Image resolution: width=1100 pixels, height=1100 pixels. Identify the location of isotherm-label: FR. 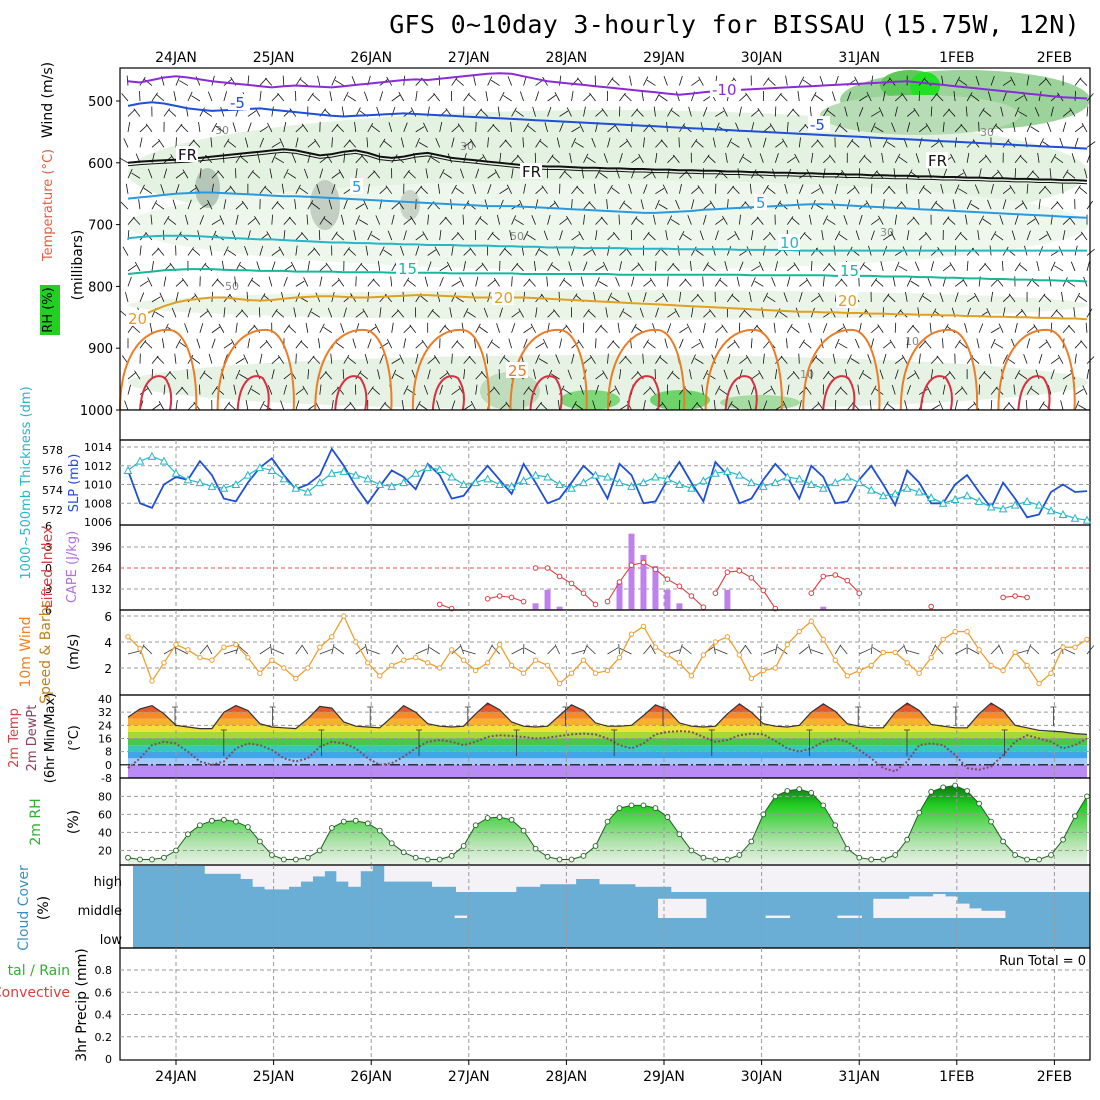
(937, 161).